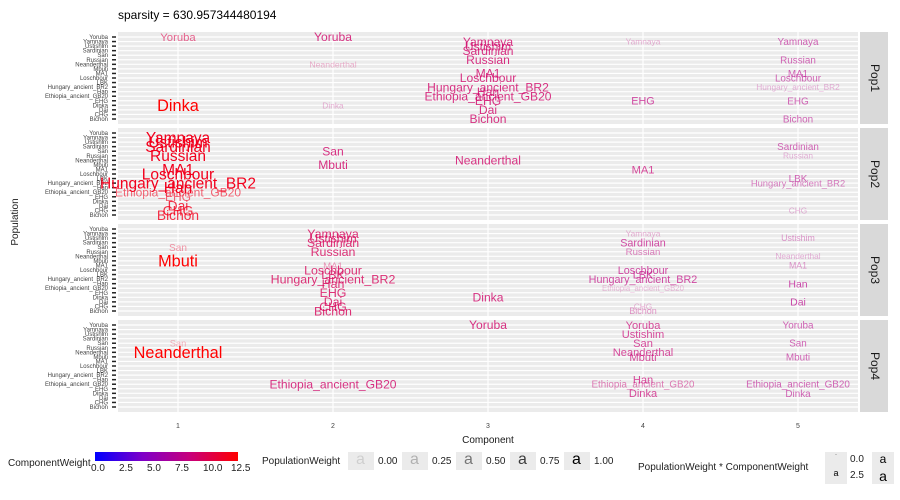 This screenshot has height=500, width=900. Describe the element at coordinates (102, 372) in the screenshot. I see `y-tick-label: LBK` at that location.